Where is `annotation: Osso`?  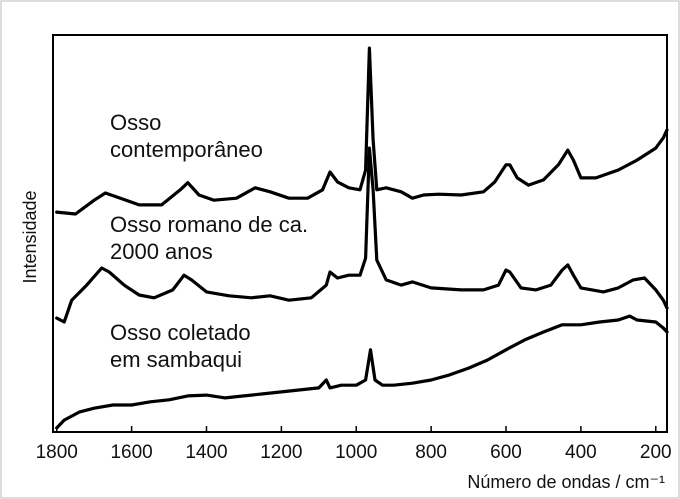 annotation: Osso is located at coordinates (135, 122).